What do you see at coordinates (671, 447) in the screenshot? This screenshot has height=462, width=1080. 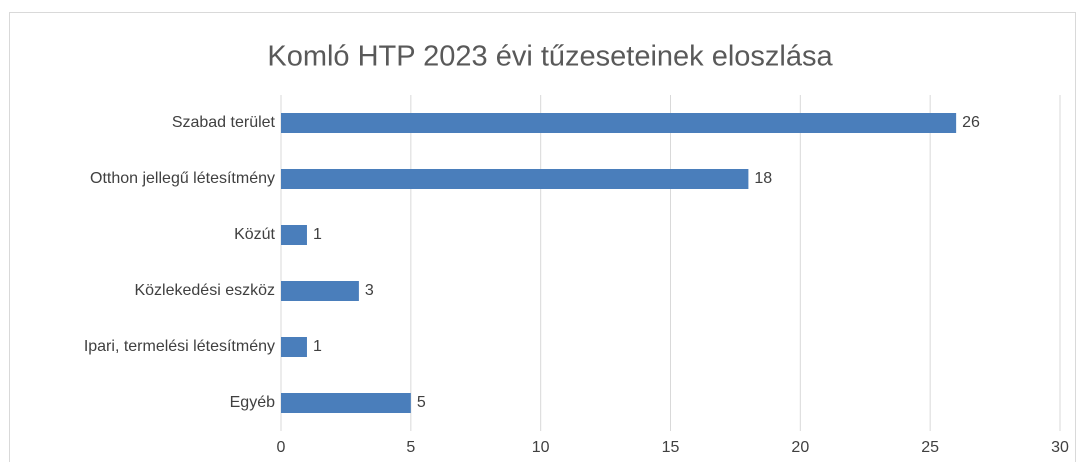 I see `x-tick-label: 15` at bounding box center [671, 447].